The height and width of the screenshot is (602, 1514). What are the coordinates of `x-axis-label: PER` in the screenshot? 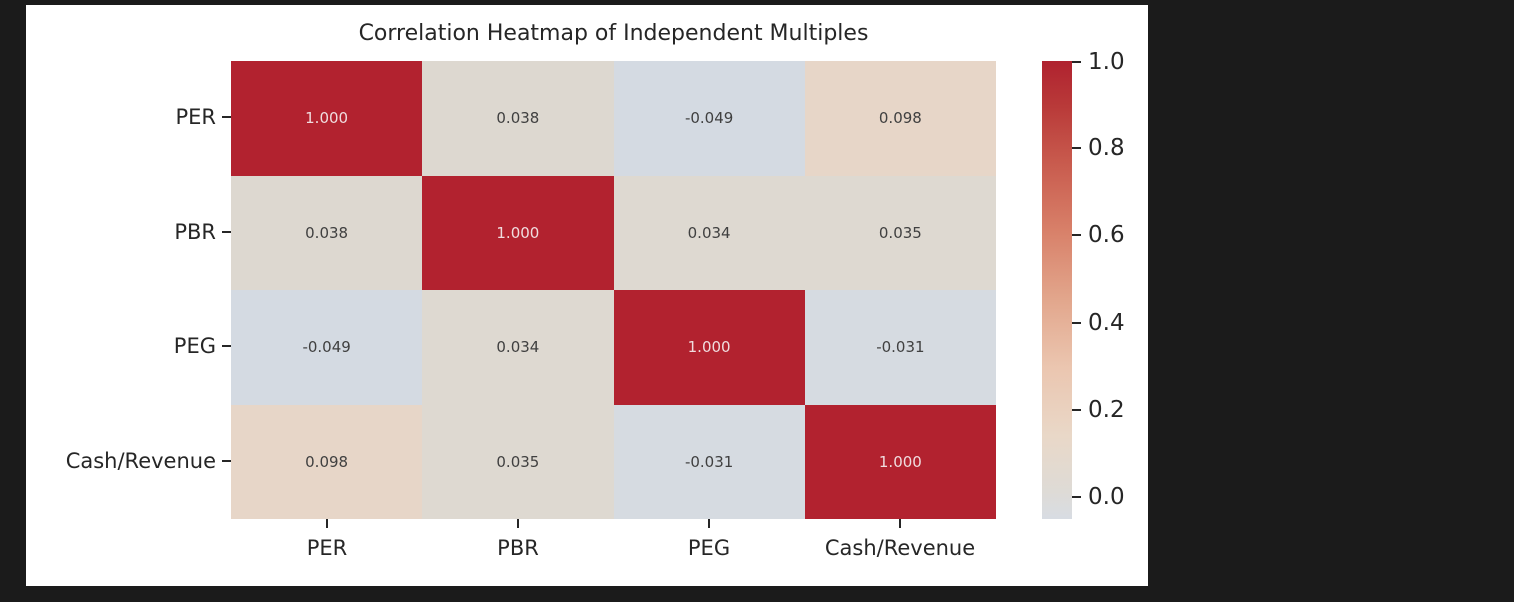 It's located at (327, 548).